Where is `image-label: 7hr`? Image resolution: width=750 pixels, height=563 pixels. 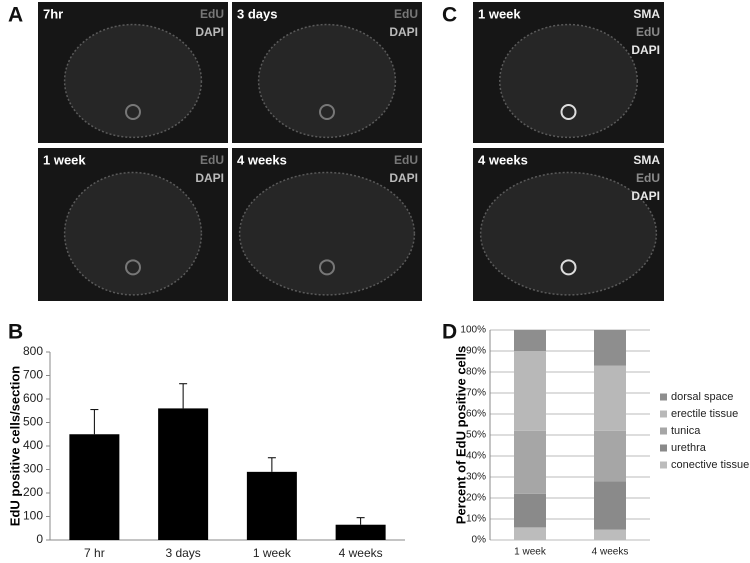
image-label: 7hr is located at coordinates (53, 13).